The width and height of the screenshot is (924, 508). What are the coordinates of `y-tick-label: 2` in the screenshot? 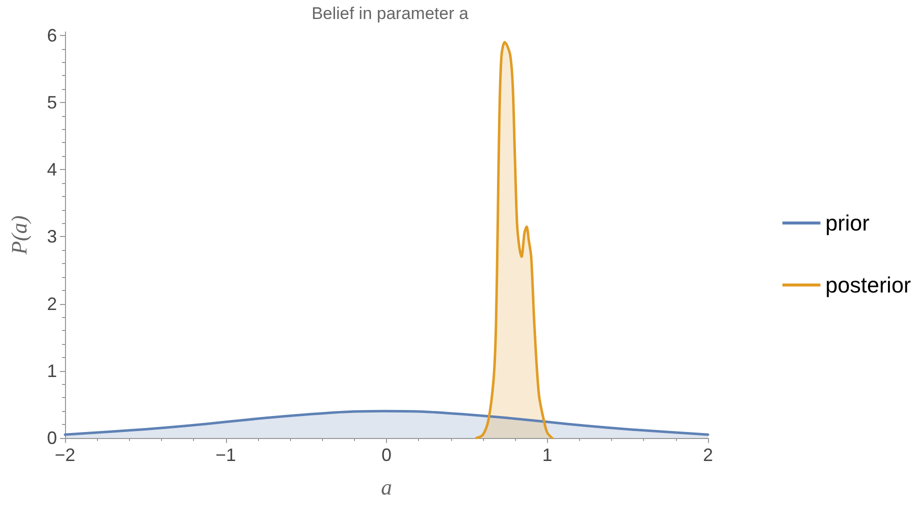 It's located at (51, 304).